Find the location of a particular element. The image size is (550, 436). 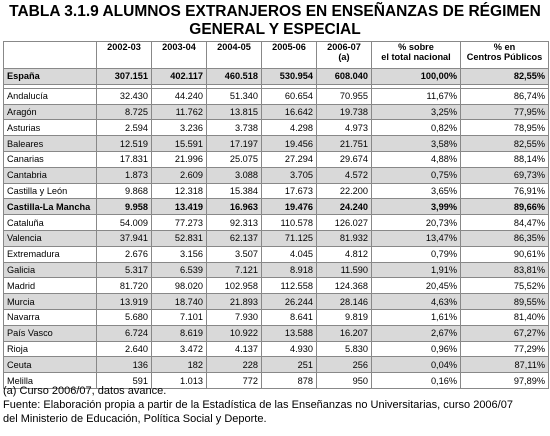

value-cell: 54.009 is located at coordinates (124, 222).